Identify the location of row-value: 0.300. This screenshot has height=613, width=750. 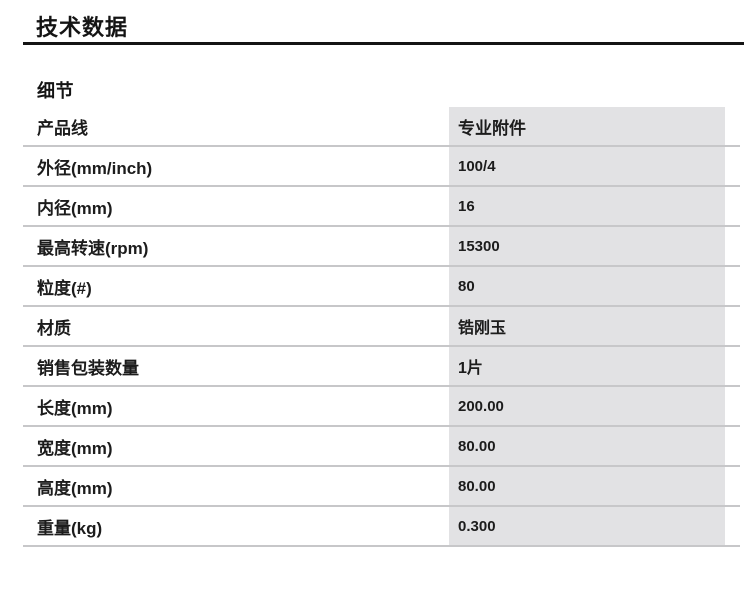
(587, 526).